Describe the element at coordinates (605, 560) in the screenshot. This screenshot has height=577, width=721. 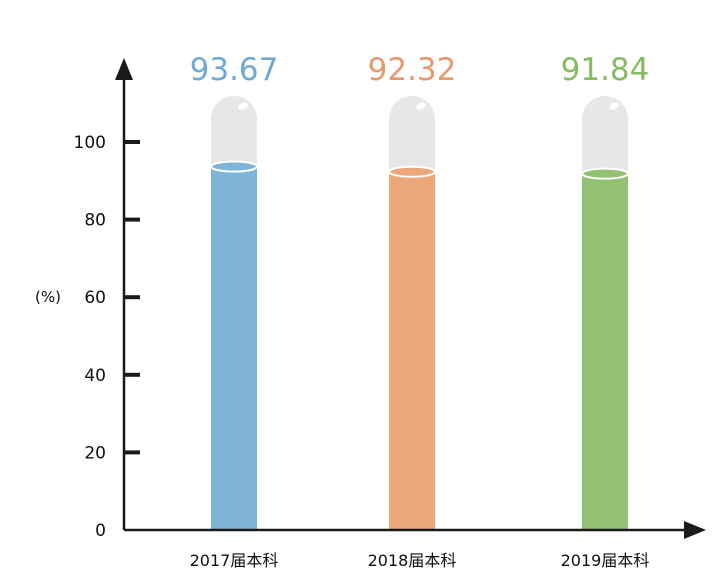
I see `x-category-label: 2019届本科` at that location.